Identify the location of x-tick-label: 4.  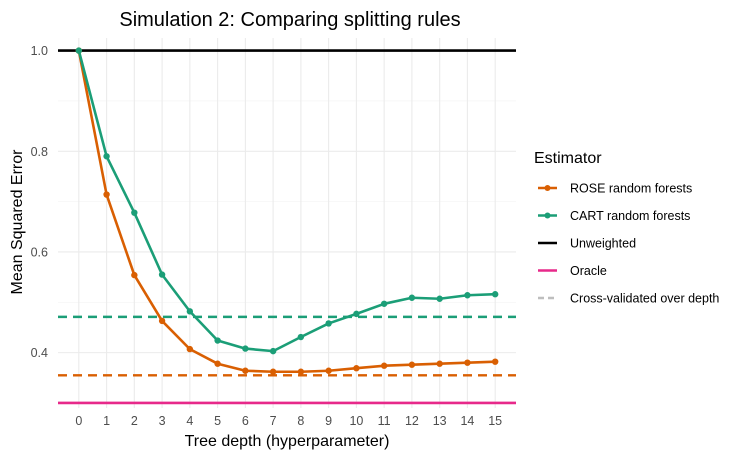
(189, 421).